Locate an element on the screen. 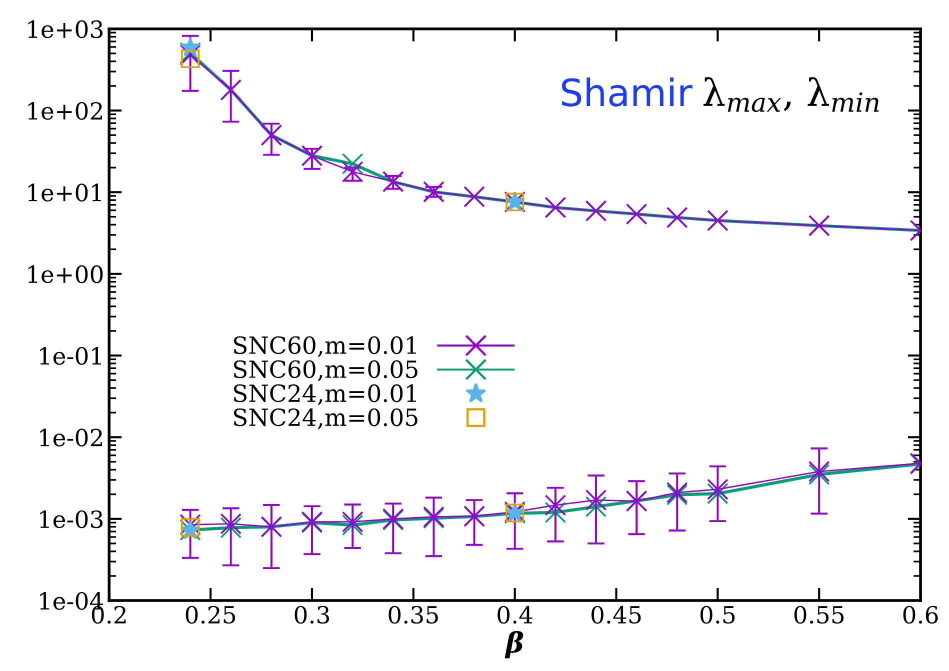 The image size is (949, 671). legend-label: SNC60,m=0.05 is located at coordinates (326, 371).